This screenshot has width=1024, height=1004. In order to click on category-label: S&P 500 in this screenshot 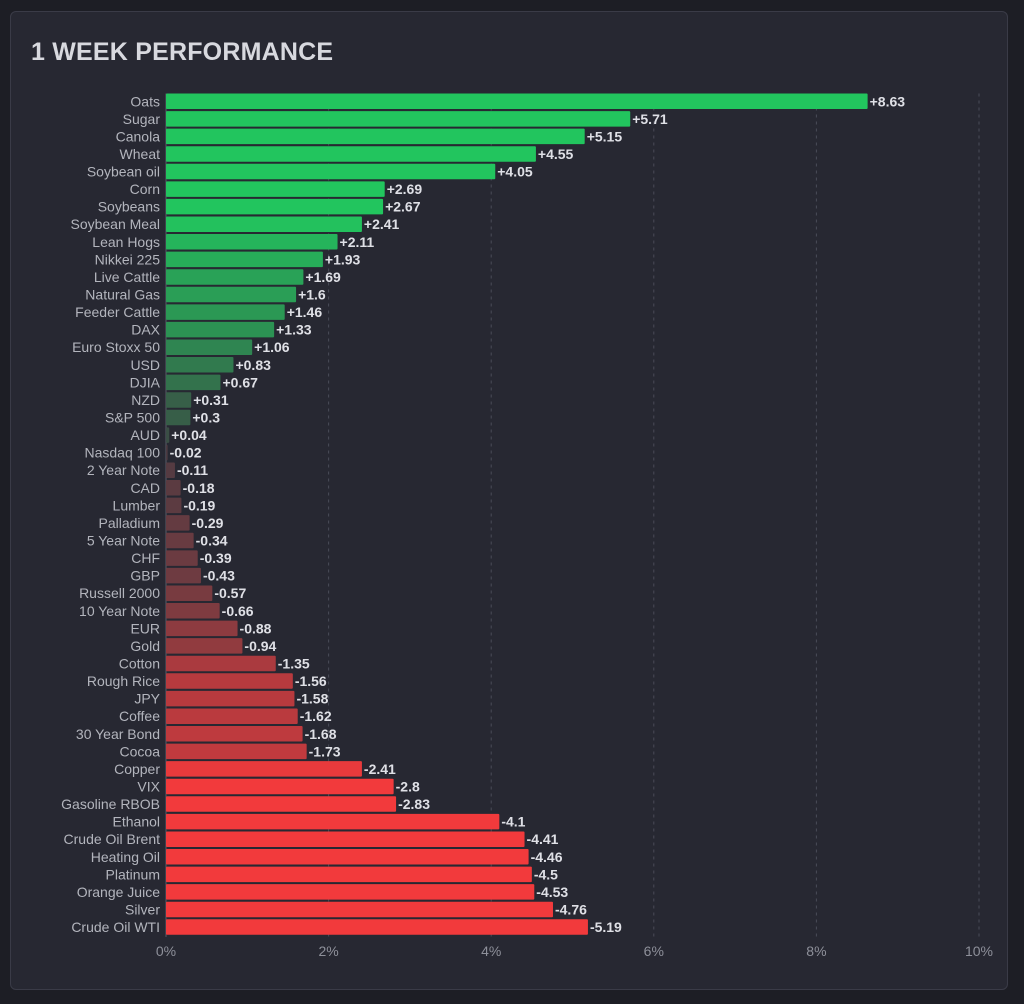, I will do `click(132, 418)`.